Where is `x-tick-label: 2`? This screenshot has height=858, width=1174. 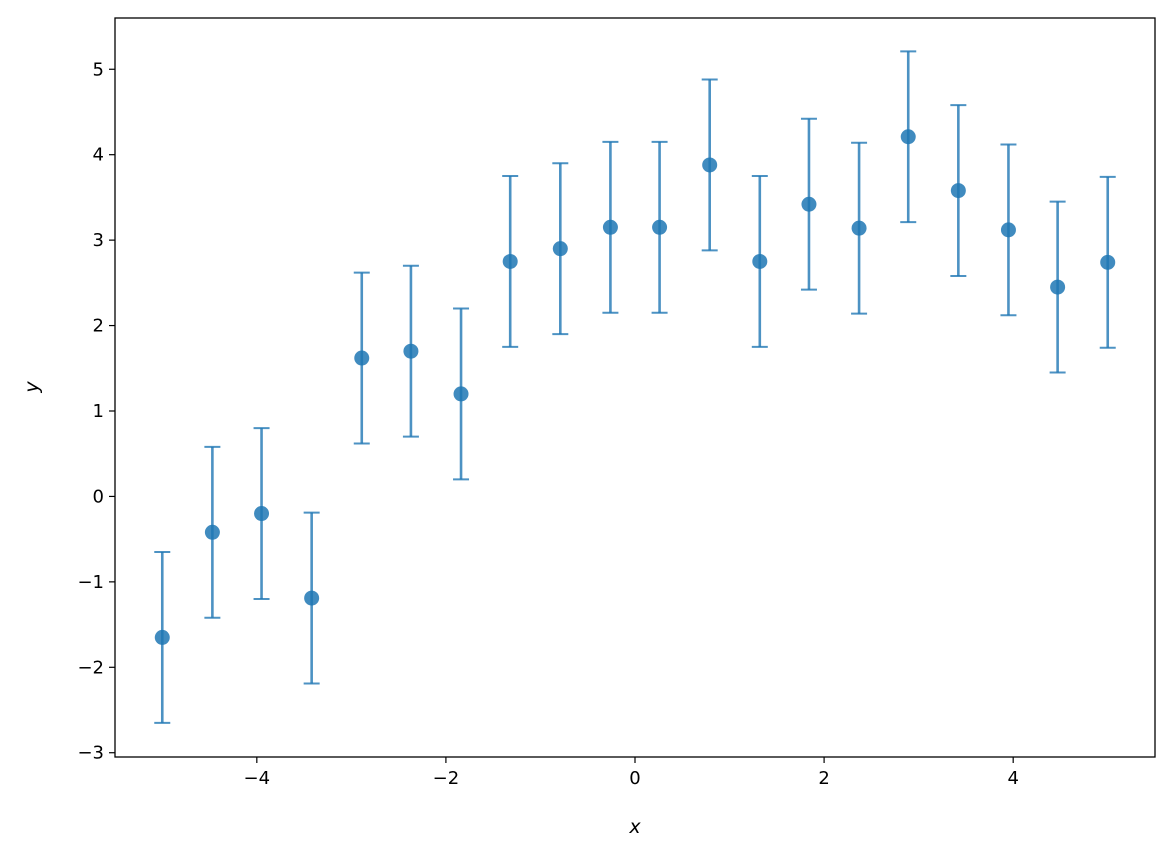
x-tick-label: 2 is located at coordinates (823, 778).